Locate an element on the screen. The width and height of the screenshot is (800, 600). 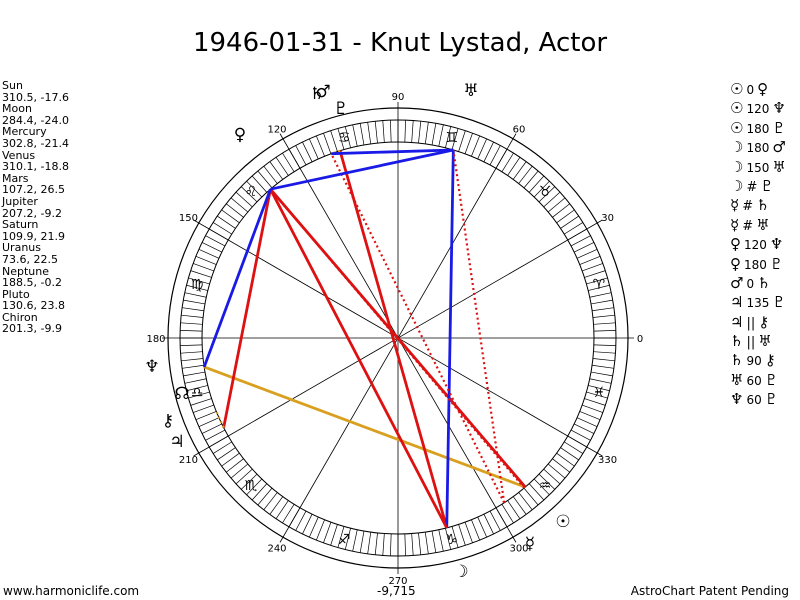
pisces-icon: ♓ is located at coordinates (599, 393).